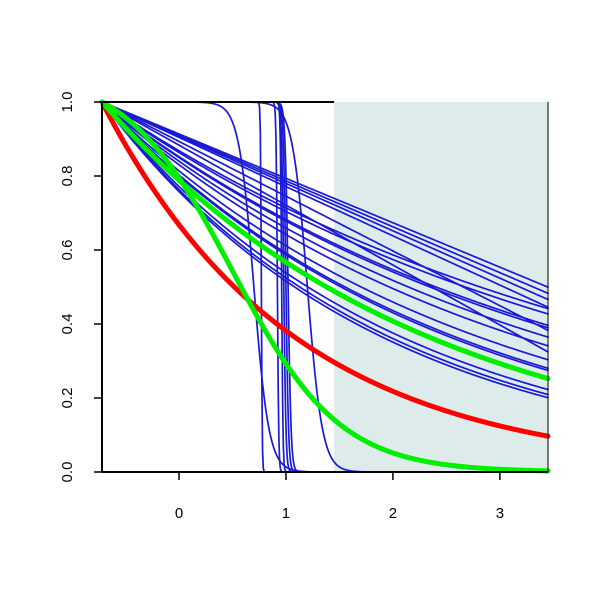 The height and width of the screenshot is (600, 600). I want to click on y-tick-label: 0.2, so click(67, 398).